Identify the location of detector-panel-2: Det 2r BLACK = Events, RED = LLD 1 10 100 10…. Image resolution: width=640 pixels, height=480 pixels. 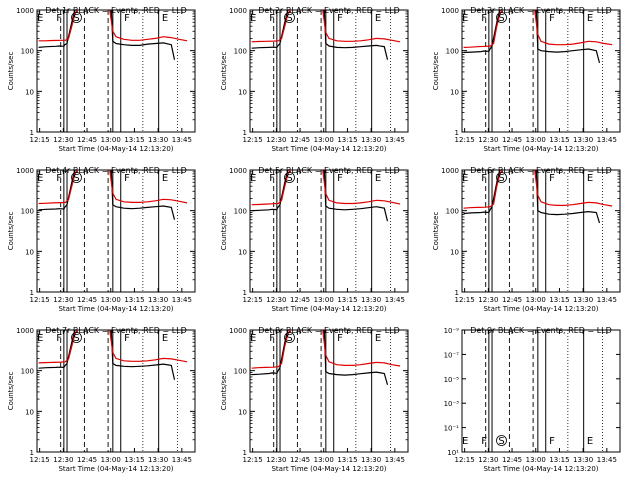
(314, 79).